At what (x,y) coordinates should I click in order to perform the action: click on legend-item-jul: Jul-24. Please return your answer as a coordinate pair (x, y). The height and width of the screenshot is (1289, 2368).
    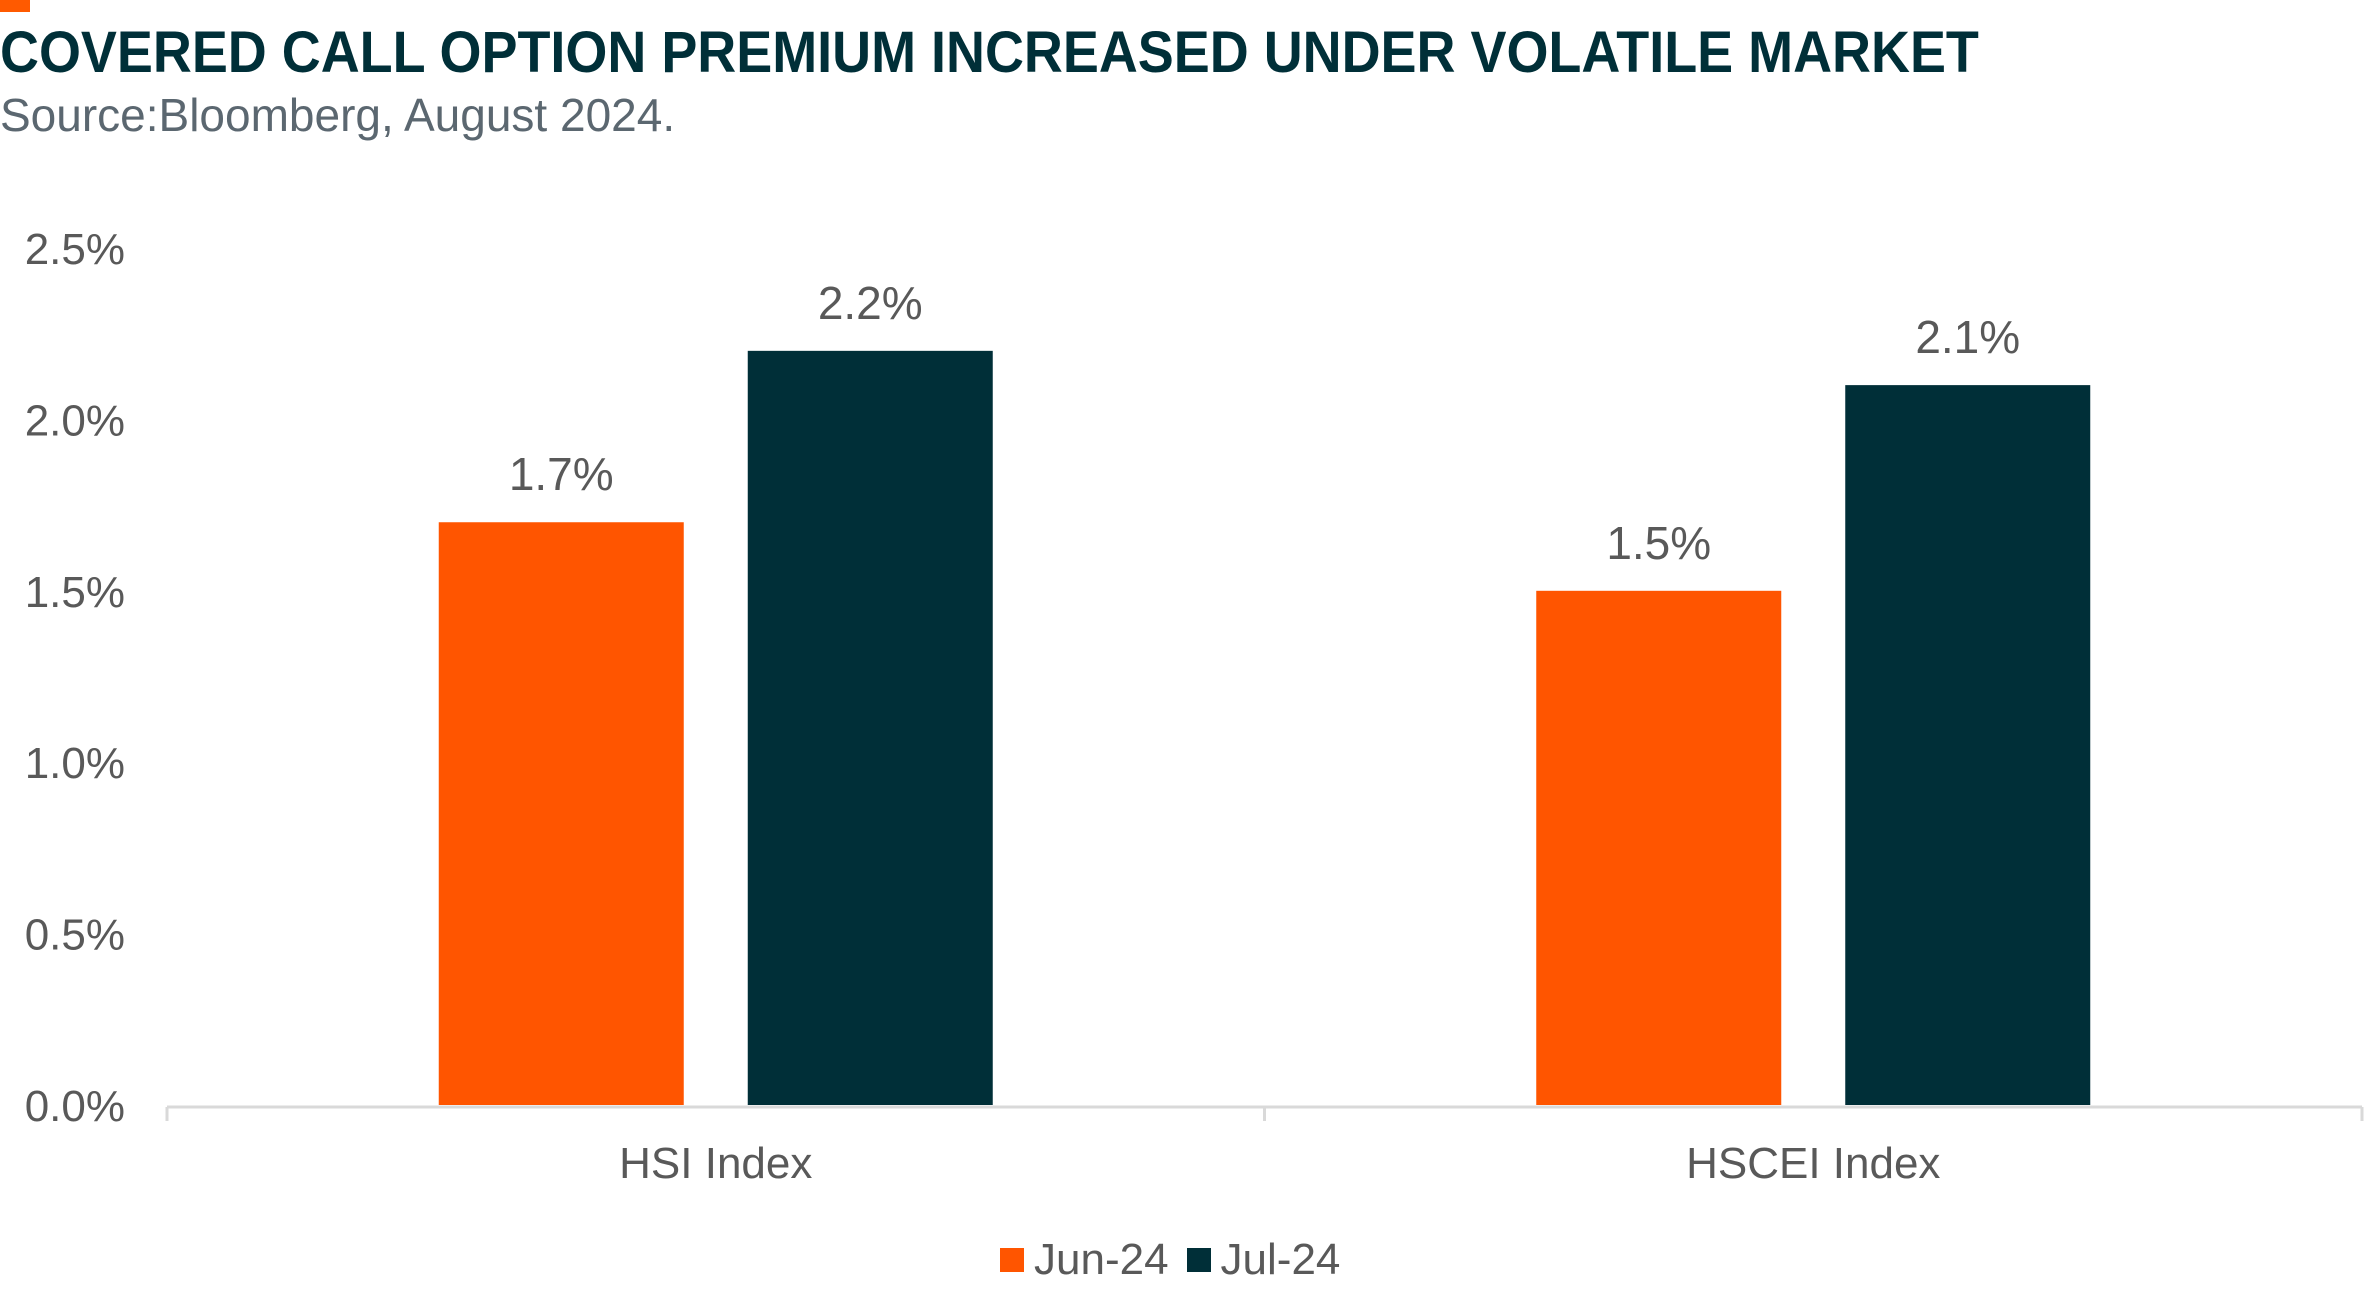
    Looking at the image, I should click on (1263, 1260).